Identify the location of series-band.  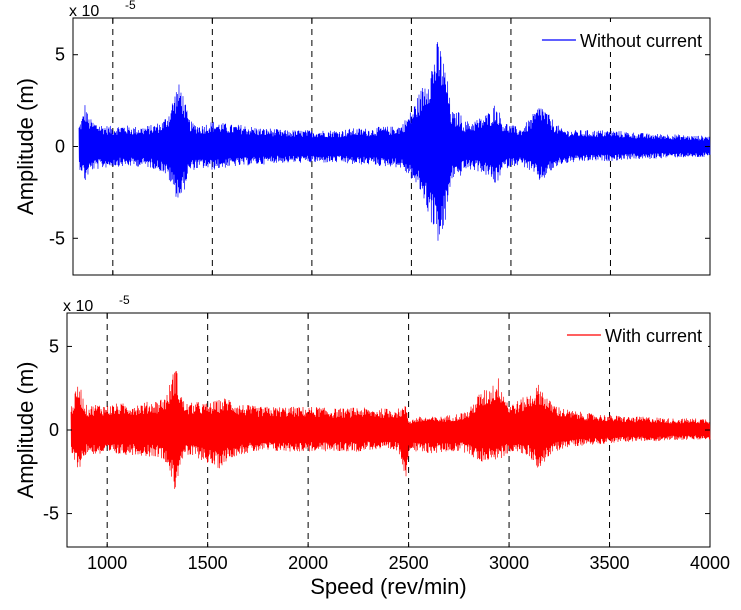
(390, 429).